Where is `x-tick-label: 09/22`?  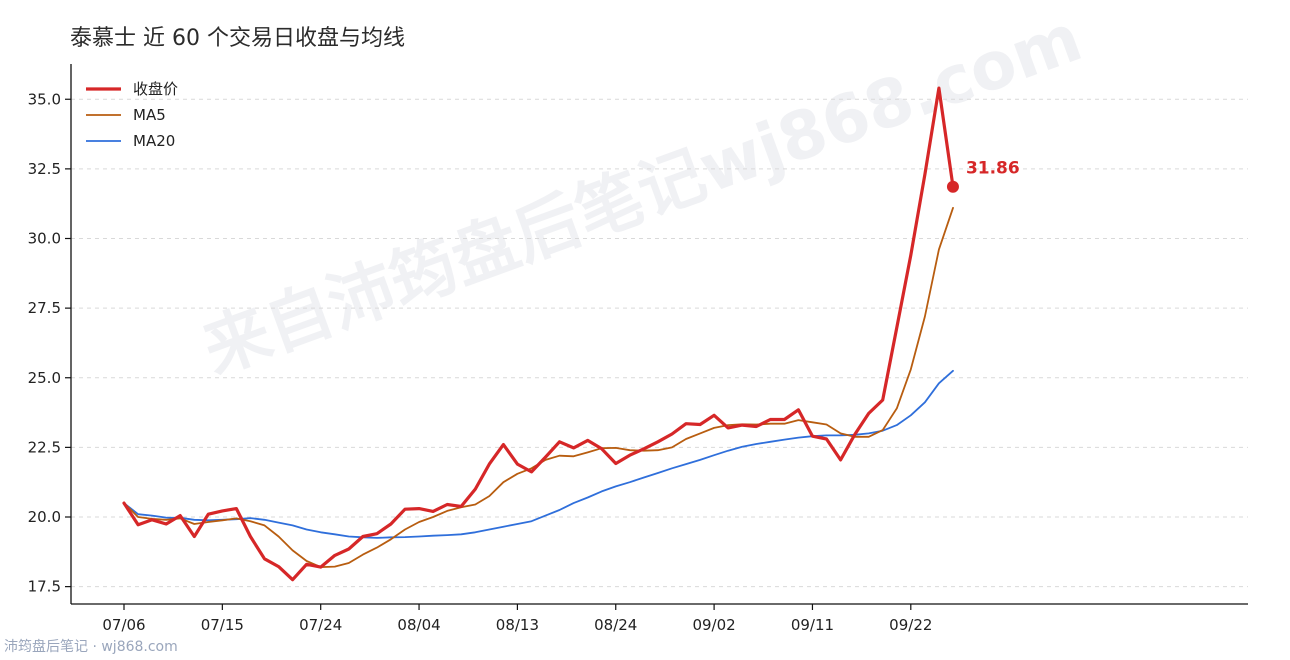
x-tick-label: 09/22 is located at coordinates (910, 625).